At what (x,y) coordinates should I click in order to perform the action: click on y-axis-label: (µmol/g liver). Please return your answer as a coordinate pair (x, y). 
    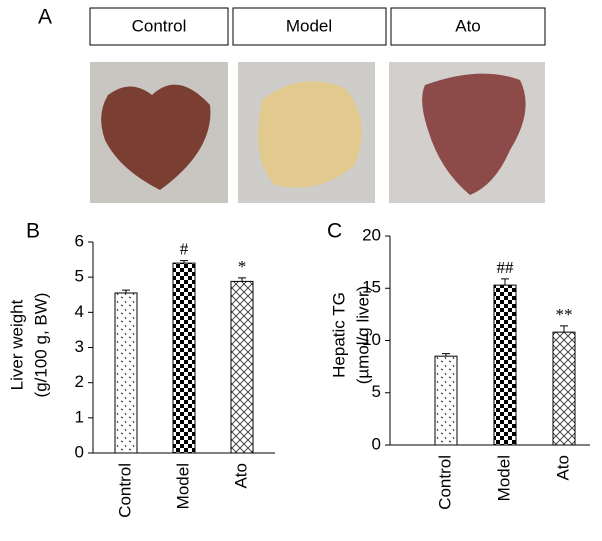
    Looking at the image, I should click on (362, 335).